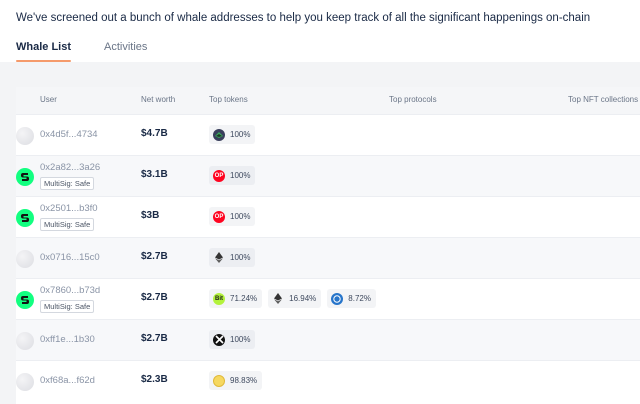 This screenshot has height=404, width=640. What do you see at coordinates (244, 298) in the screenshot?
I see `token-percentage: 71.24%` at bounding box center [244, 298].